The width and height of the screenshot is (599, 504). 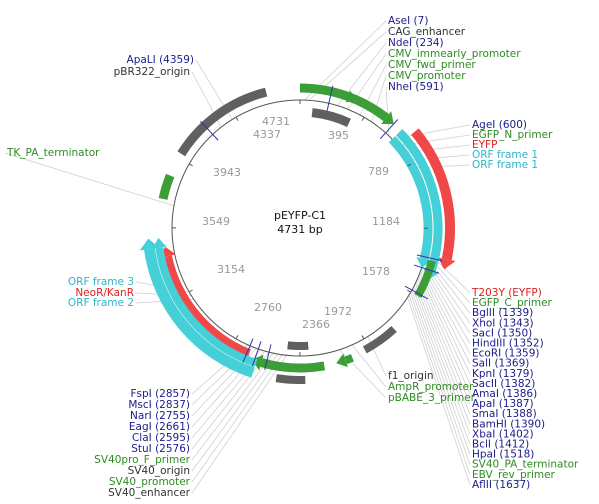 What do you see at coordinates (101, 282) in the screenshot?
I see `feature-label: ORF frame 3` at bounding box center [101, 282].